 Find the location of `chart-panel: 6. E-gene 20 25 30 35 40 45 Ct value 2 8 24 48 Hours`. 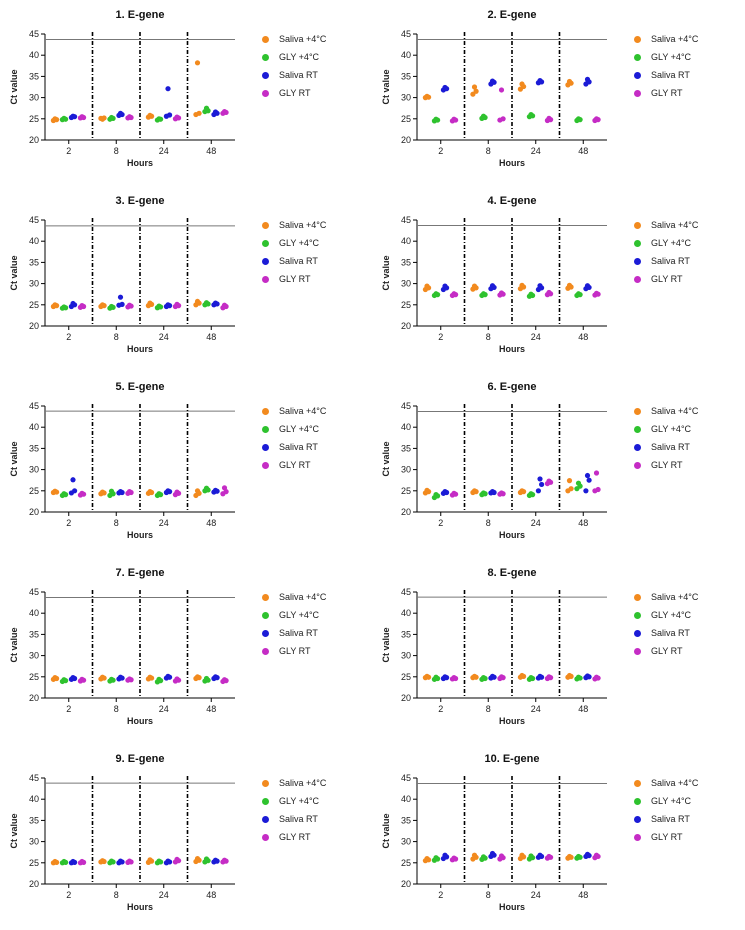

chart-panel: 6. E-gene 20 25 30 35 40 45 Ct value 2 8 24 48 Hours is located at coordinates (494, 460).